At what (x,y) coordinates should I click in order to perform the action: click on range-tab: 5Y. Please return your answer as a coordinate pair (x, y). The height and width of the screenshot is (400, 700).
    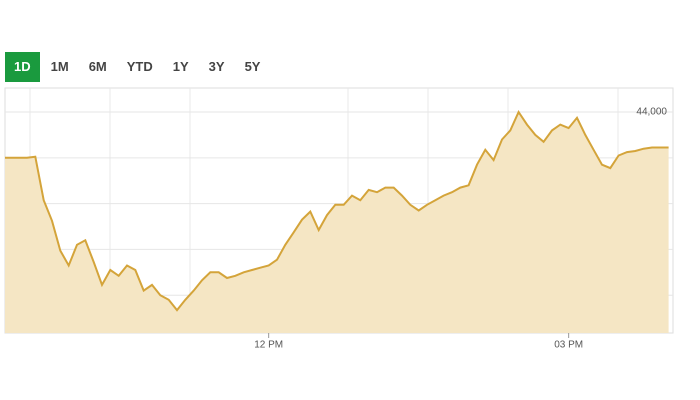
    Looking at the image, I should click on (252, 66).